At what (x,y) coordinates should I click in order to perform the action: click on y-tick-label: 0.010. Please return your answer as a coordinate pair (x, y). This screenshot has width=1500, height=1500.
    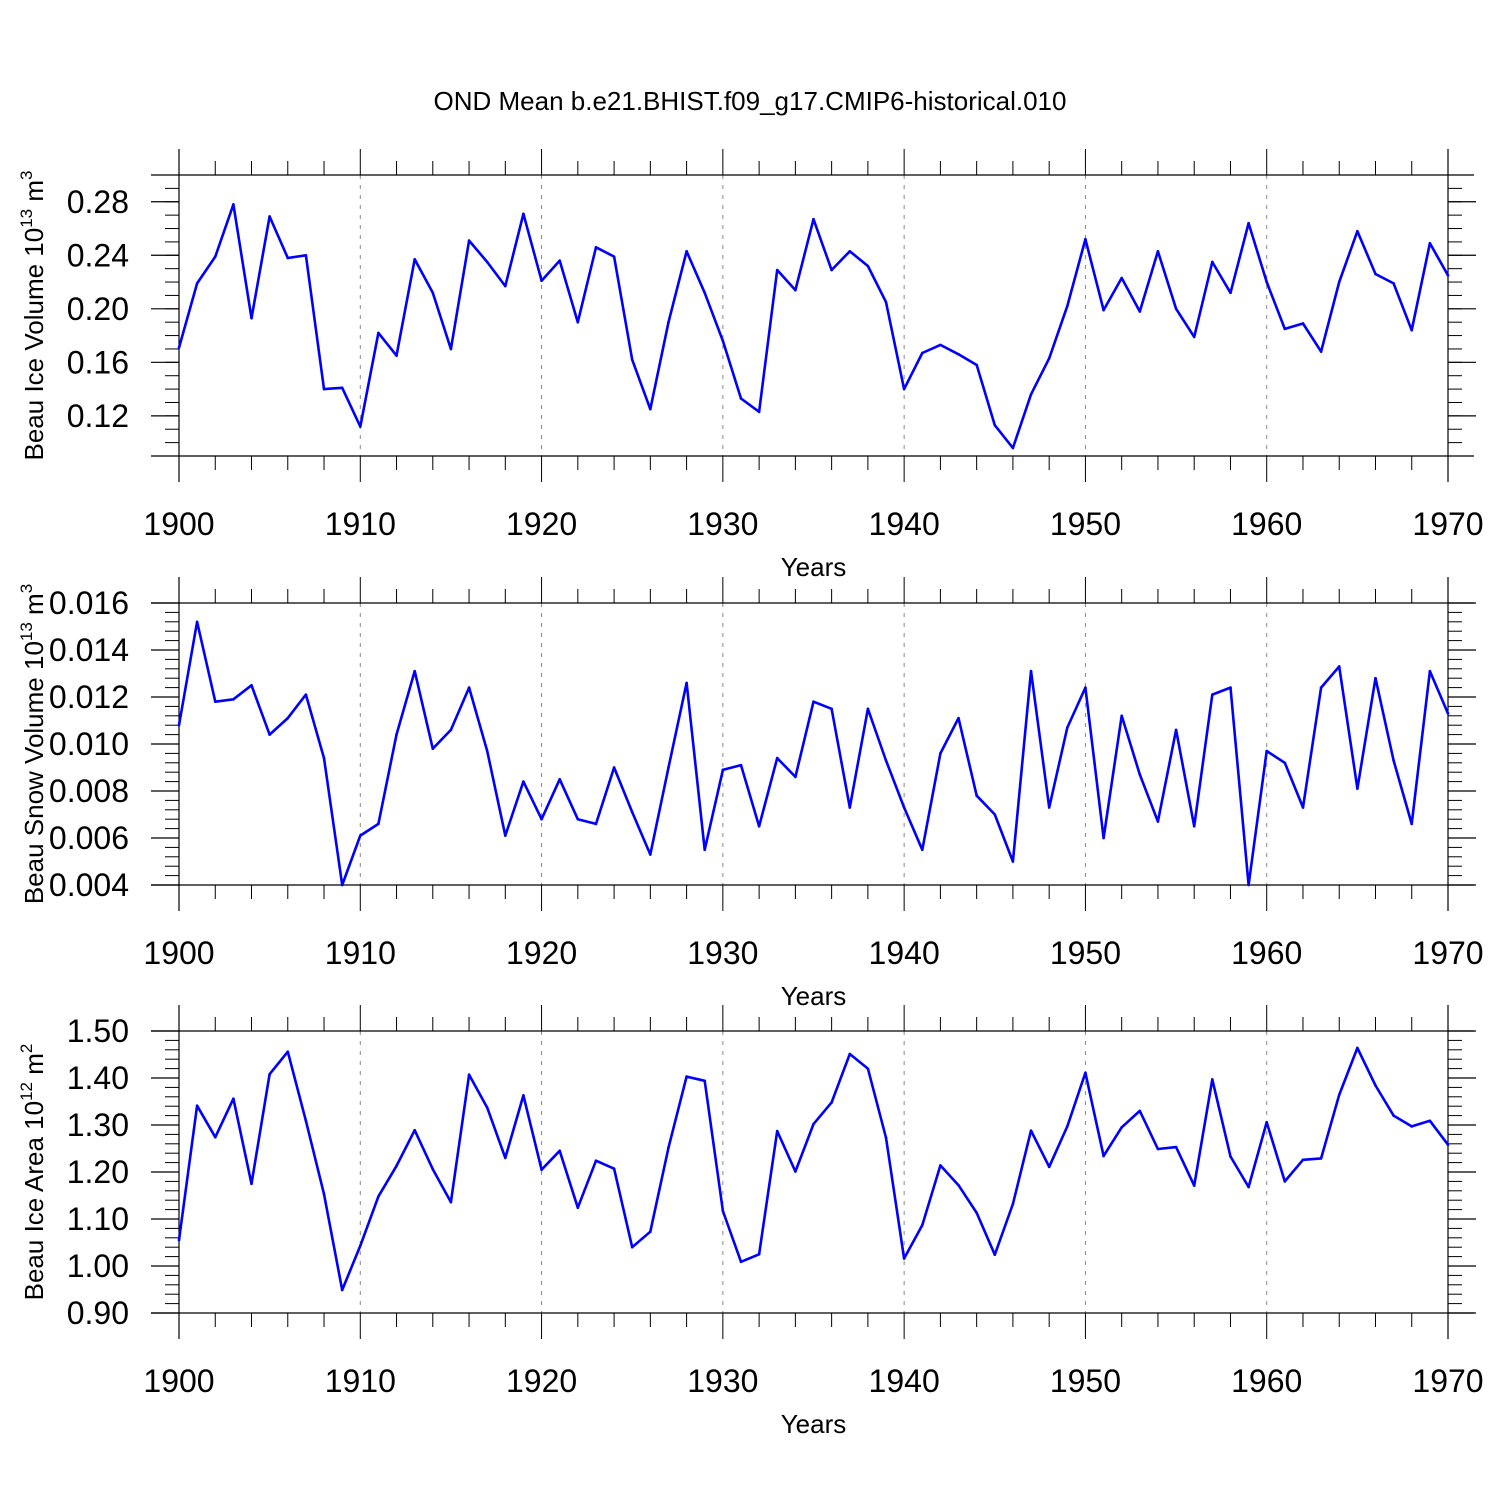
    Looking at the image, I should click on (89, 744).